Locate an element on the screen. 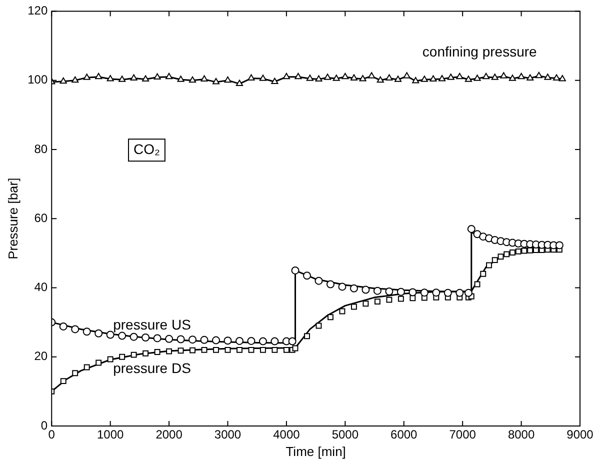 This screenshot has height=462, width=600. x-tick-label: 7000 is located at coordinates (462, 435).